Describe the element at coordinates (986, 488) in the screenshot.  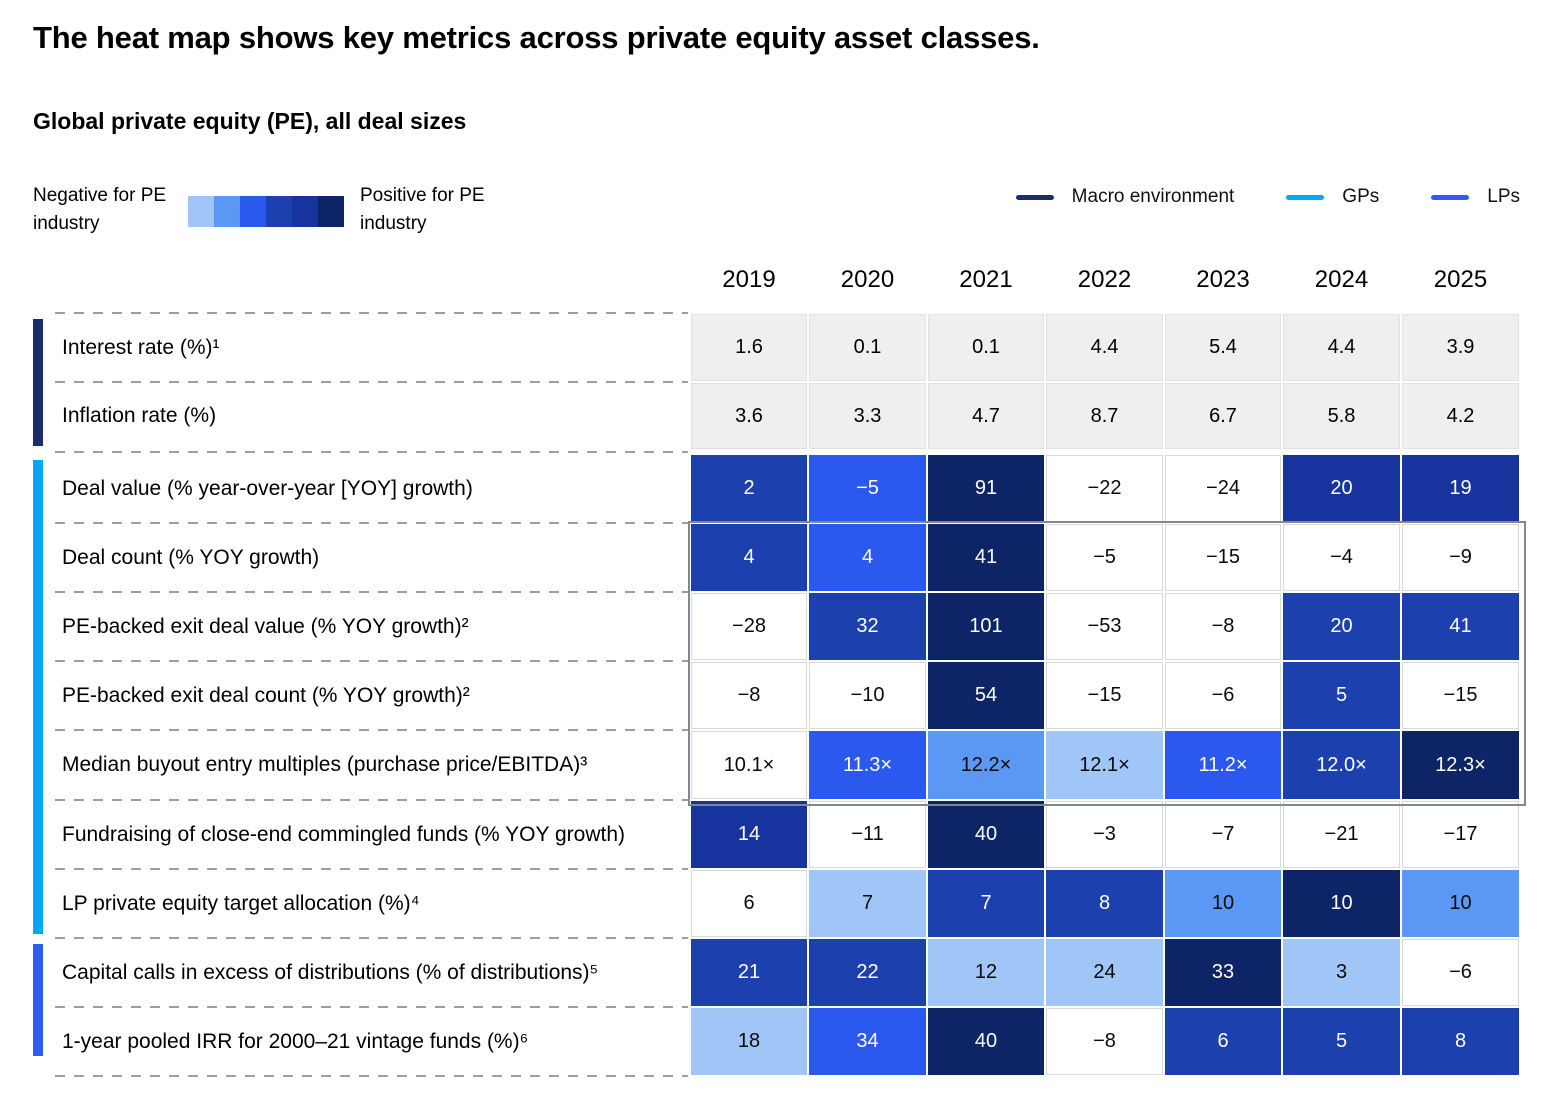
I see `heatmap-cell: 91` at that location.